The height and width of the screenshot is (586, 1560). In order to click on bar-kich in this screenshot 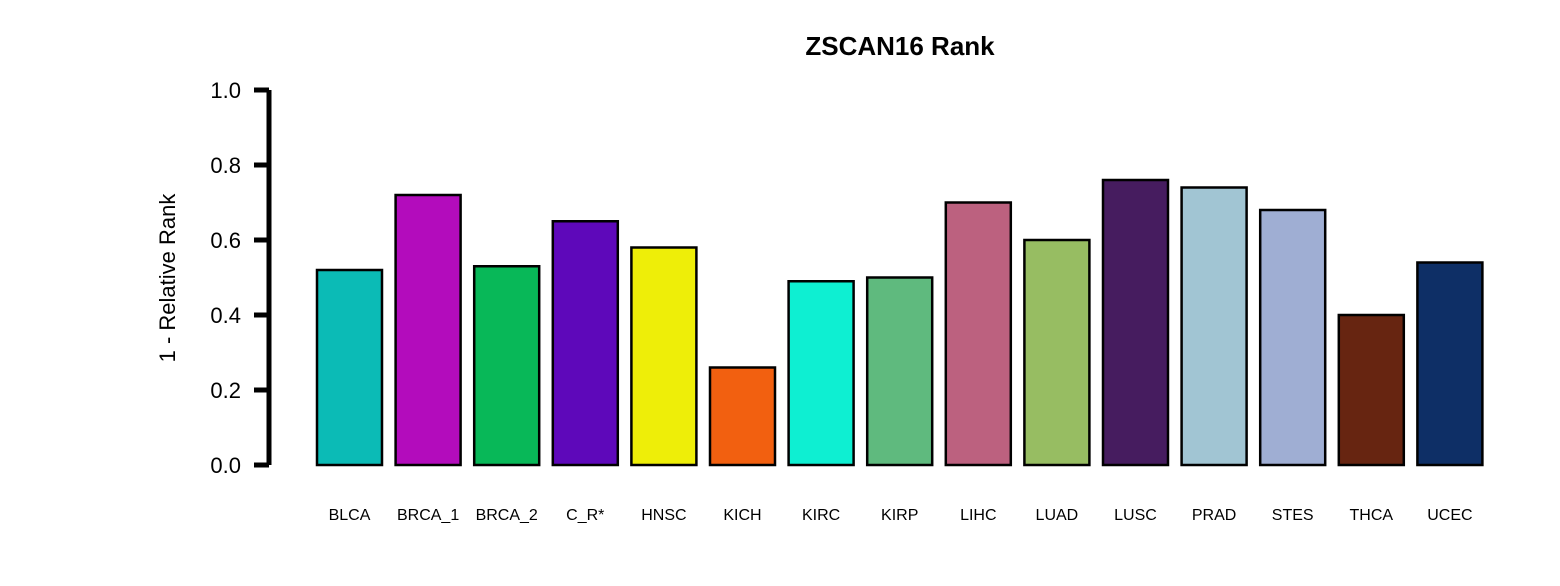, I will do `click(742, 416)`.